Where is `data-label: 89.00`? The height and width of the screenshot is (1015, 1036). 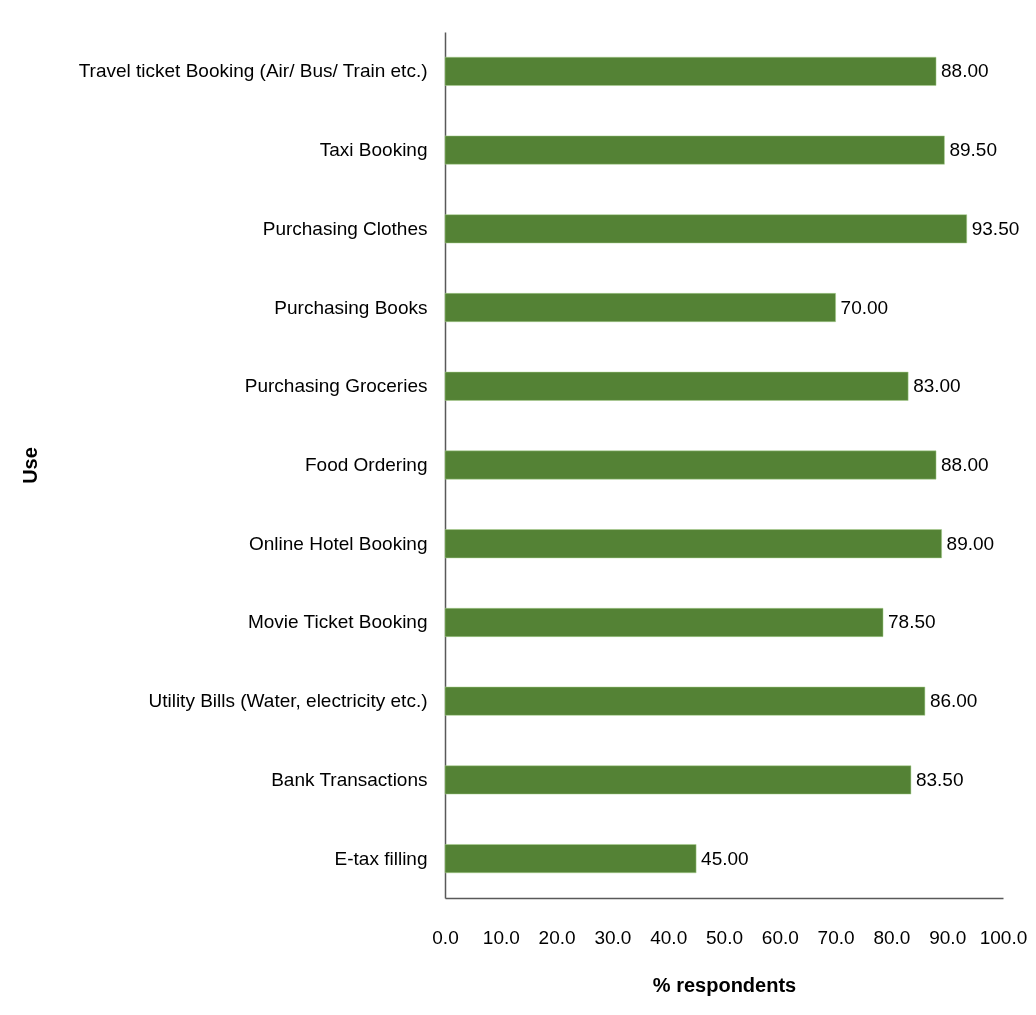
data-label: 89.00 is located at coordinates (970, 543).